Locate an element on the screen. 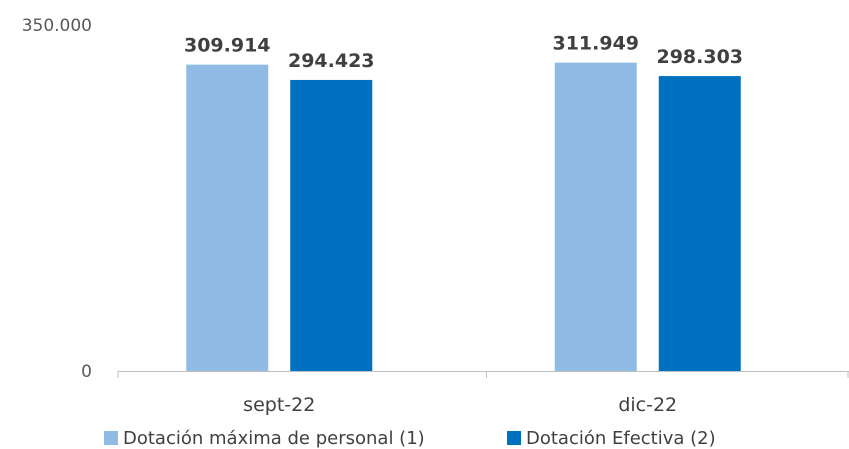 The height and width of the screenshot is (449, 849). x-axis-categories: sept-22 dic-22 is located at coordinates (460, 405).